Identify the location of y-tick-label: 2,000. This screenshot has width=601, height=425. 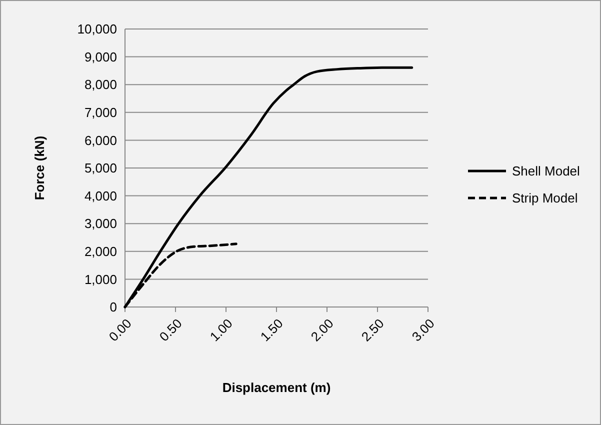
(100, 251).